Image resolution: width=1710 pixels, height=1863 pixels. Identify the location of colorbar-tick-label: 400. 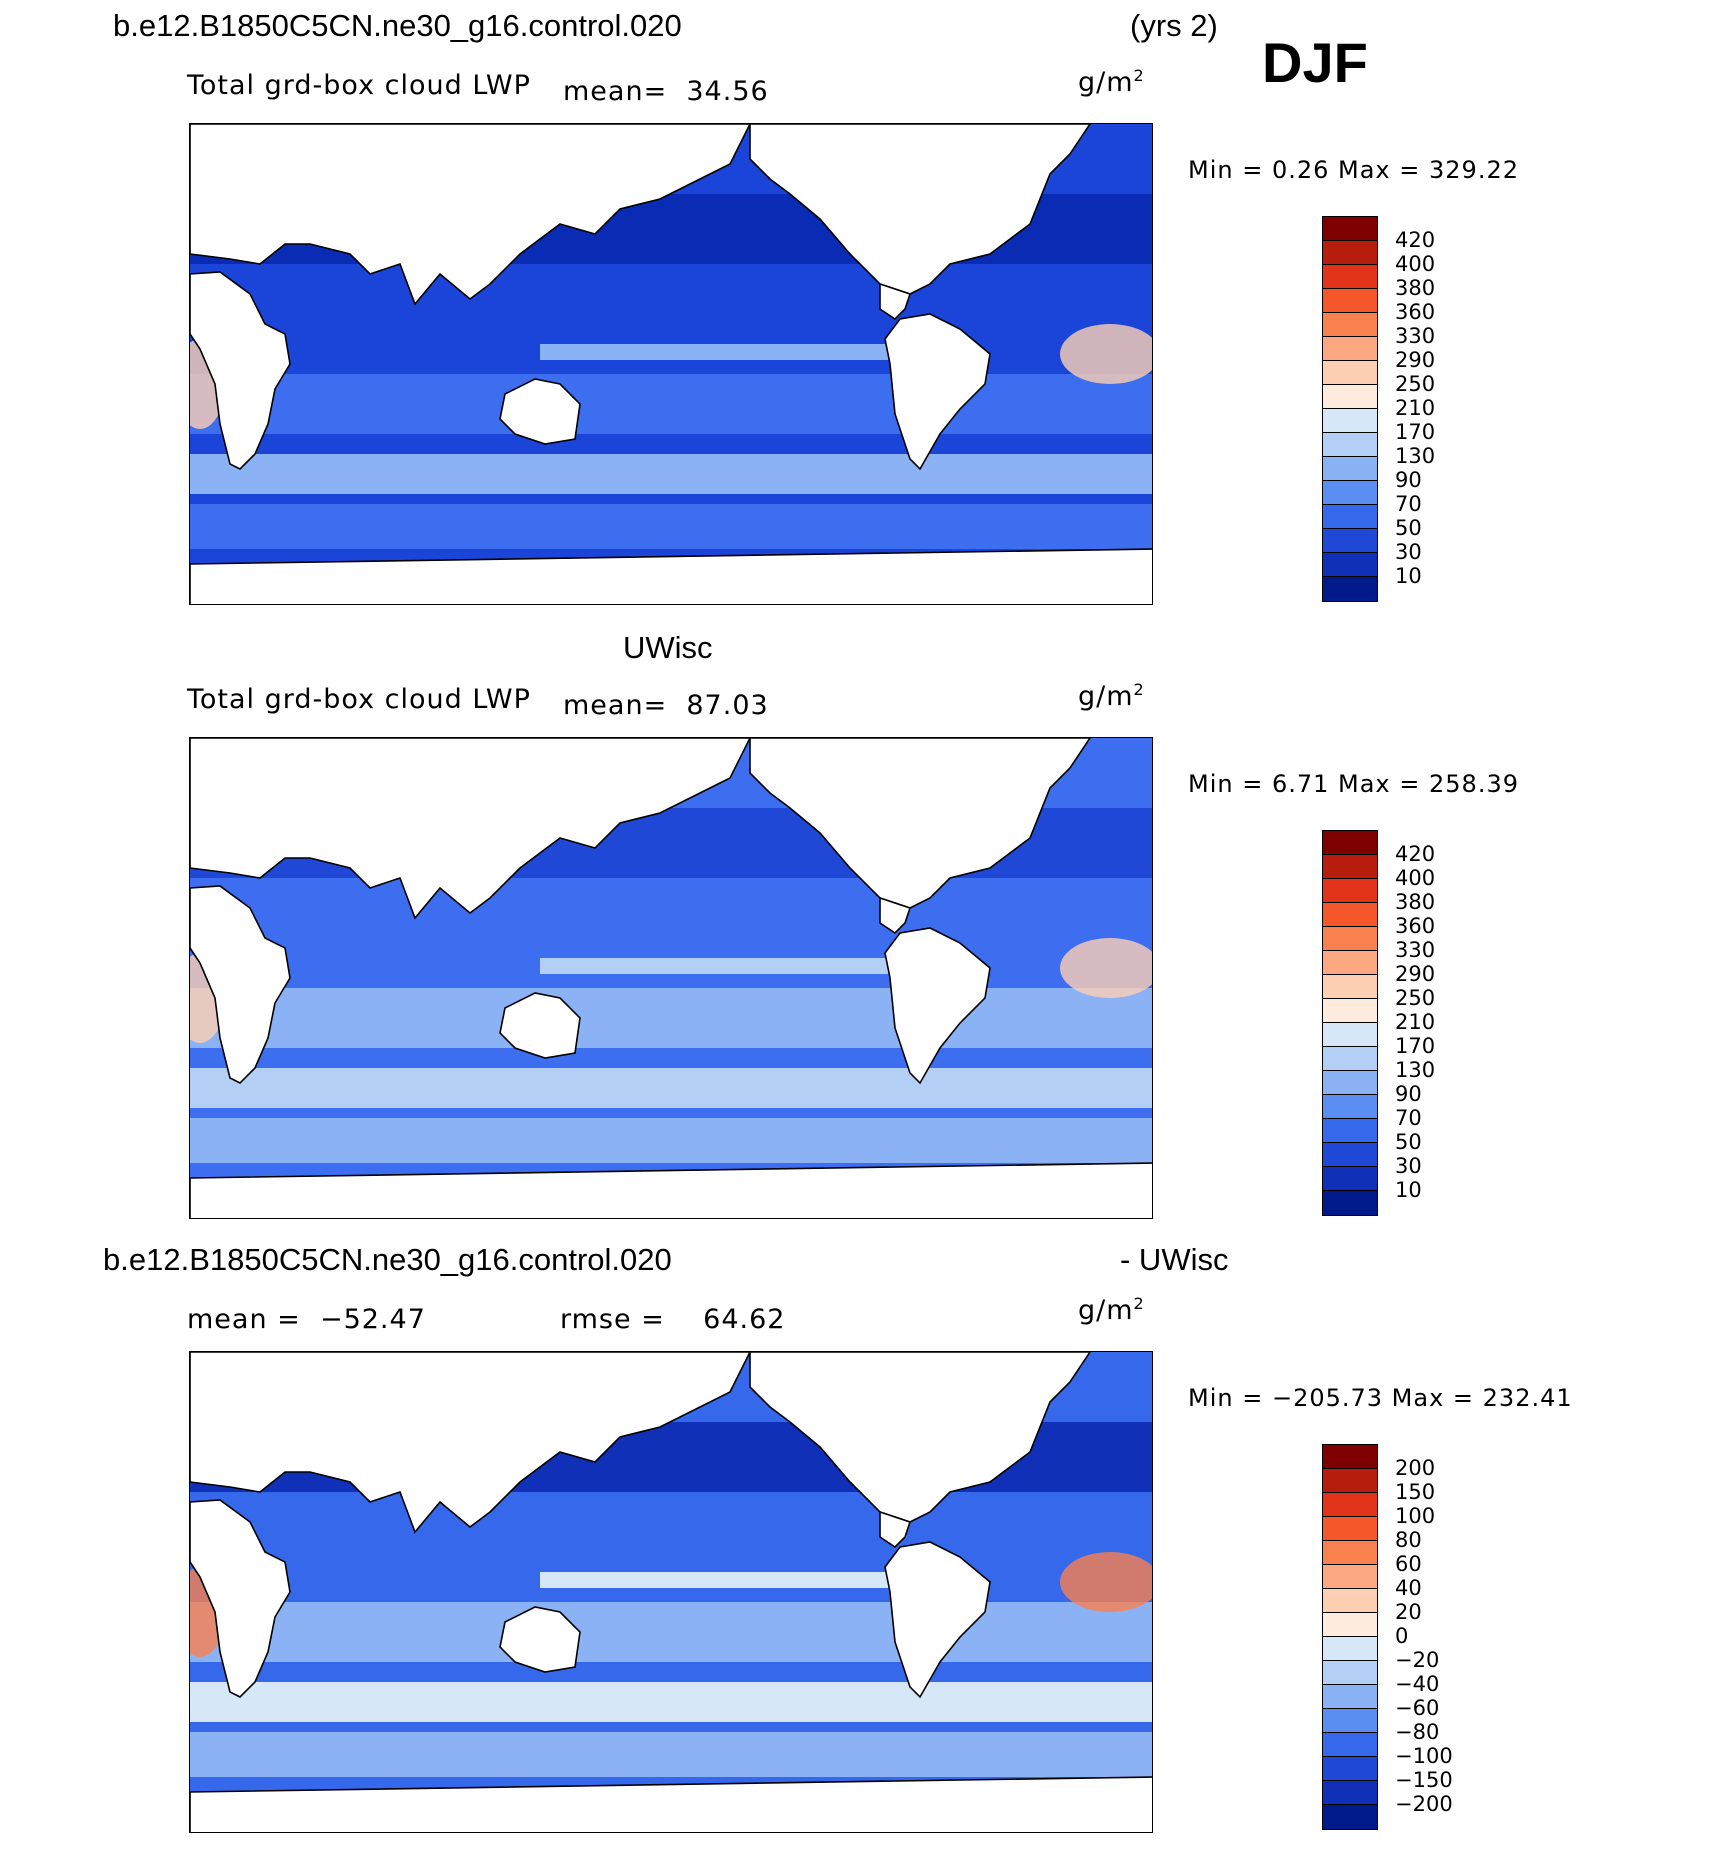
(1415, 264).